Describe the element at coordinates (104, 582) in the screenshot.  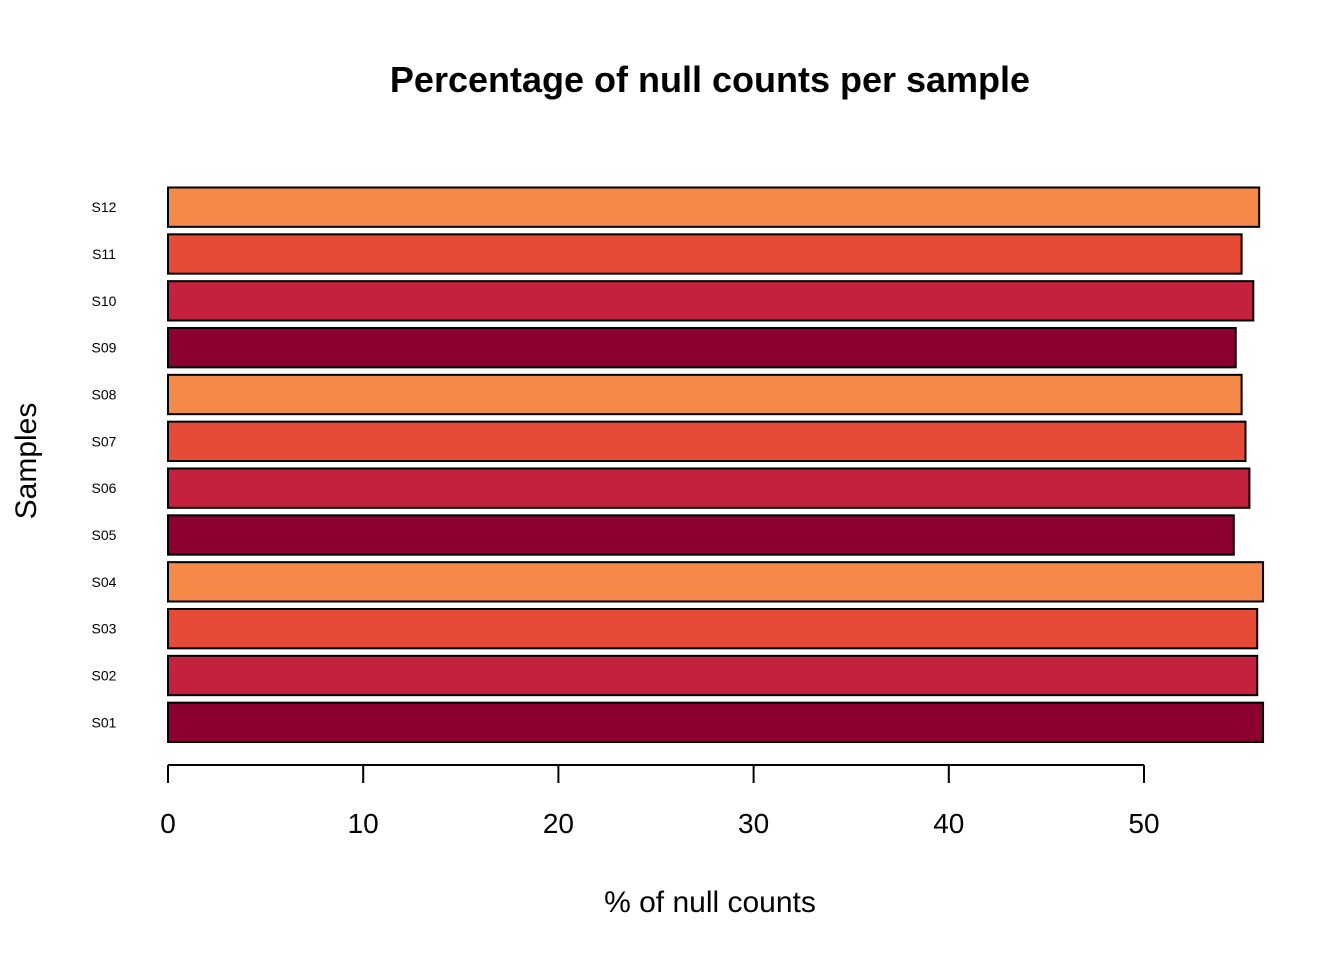
I see `category-label-s04: S04` at that location.